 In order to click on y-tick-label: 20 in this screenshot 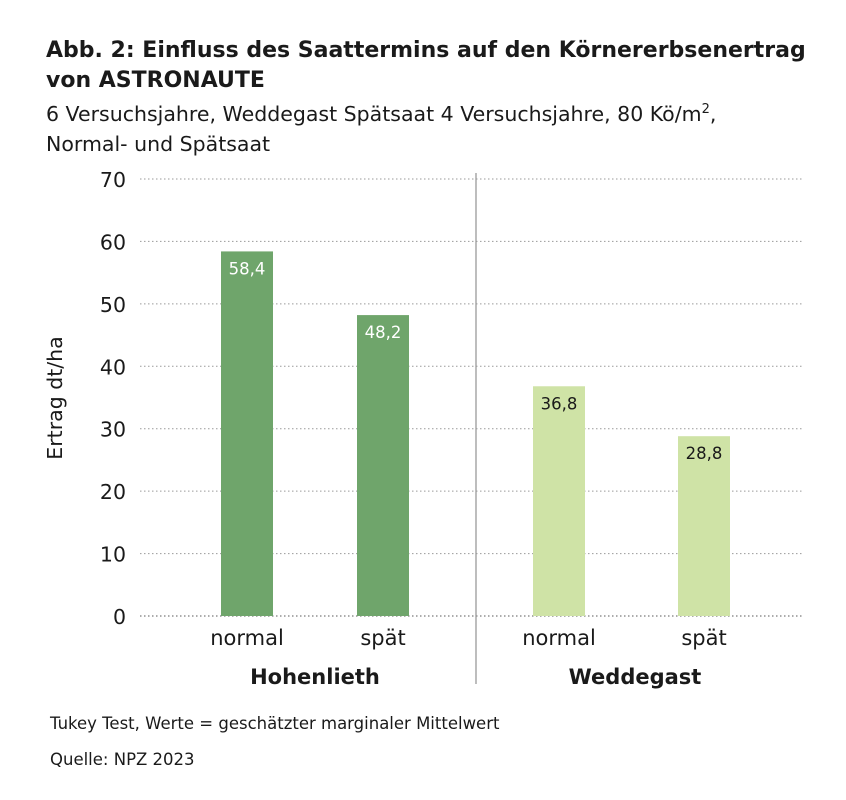, I will do `click(113, 492)`.